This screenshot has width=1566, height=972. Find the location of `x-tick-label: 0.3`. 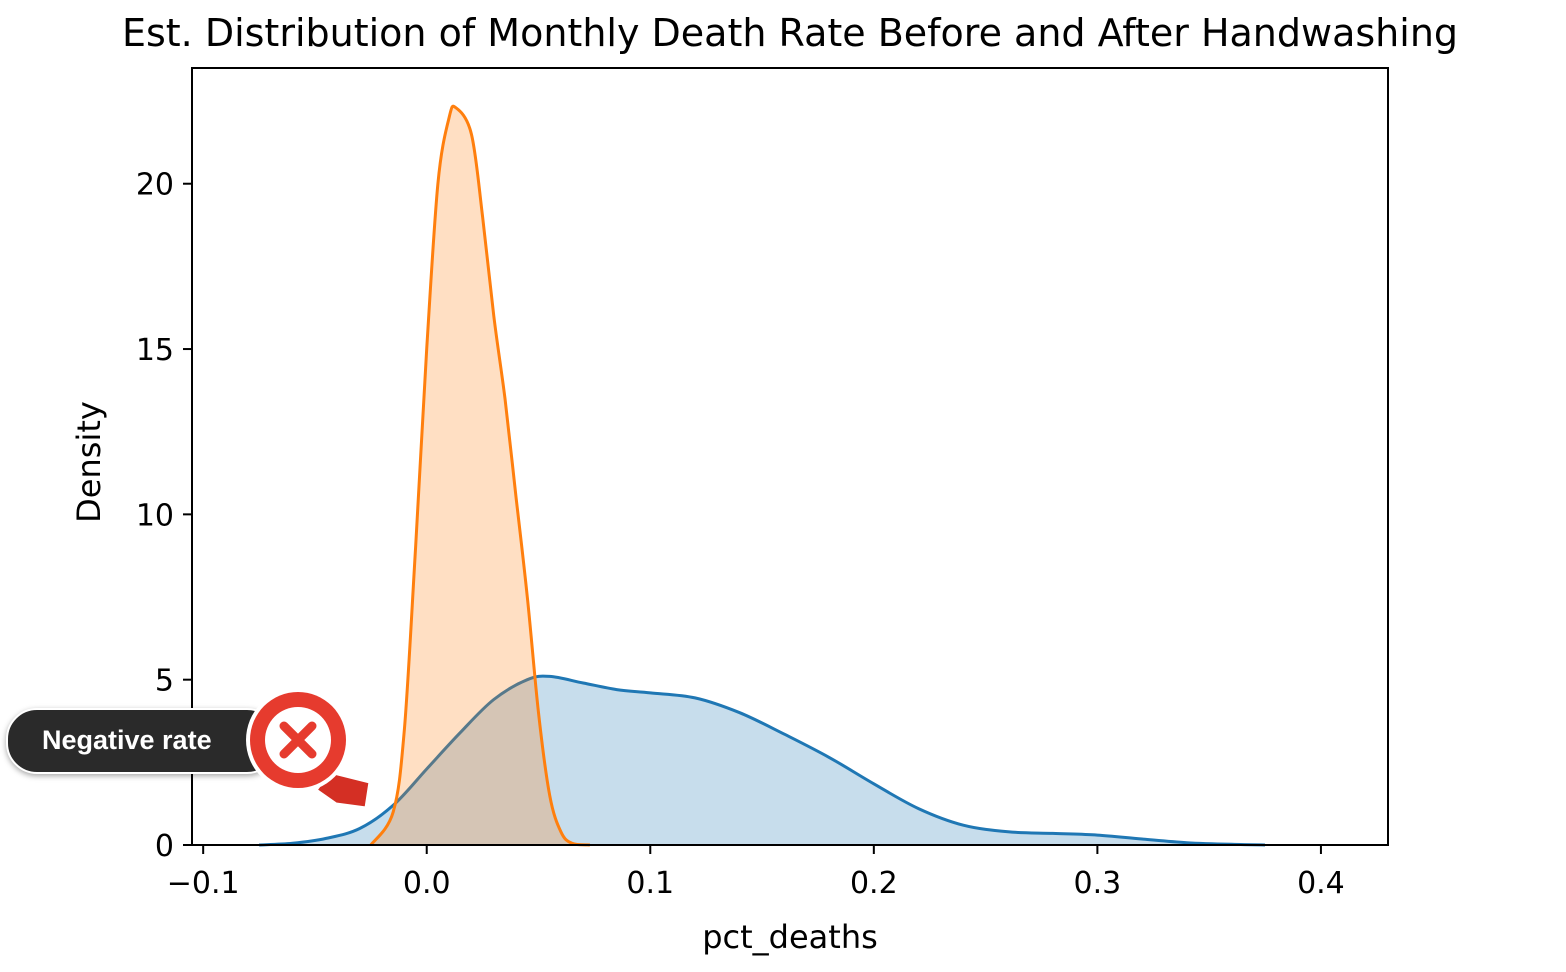

x-tick-label: 0.3 is located at coordinates (1098, 883).